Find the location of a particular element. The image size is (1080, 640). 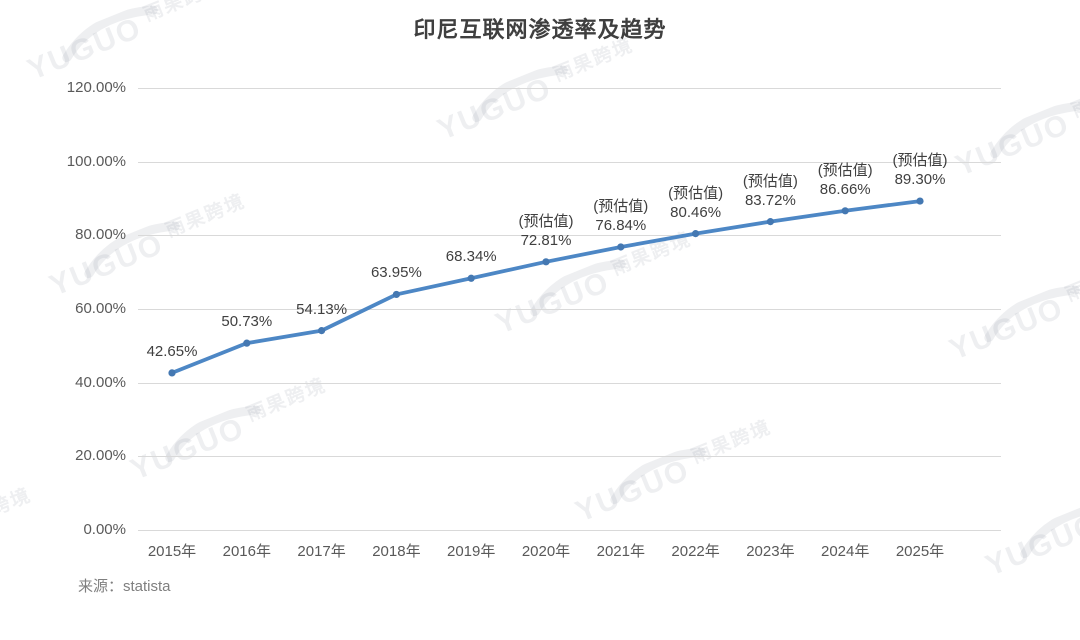

x-tick-label: 2022年 is located at coordinates (695, 551).